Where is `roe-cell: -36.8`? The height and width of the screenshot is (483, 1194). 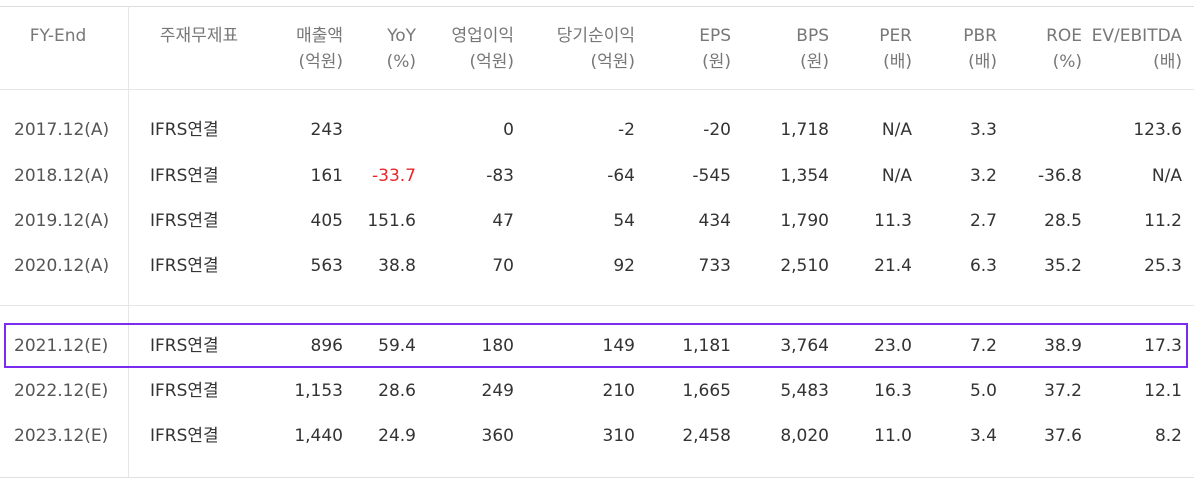 roe-cell: -36.8 is located at coordinates (1060, 176).